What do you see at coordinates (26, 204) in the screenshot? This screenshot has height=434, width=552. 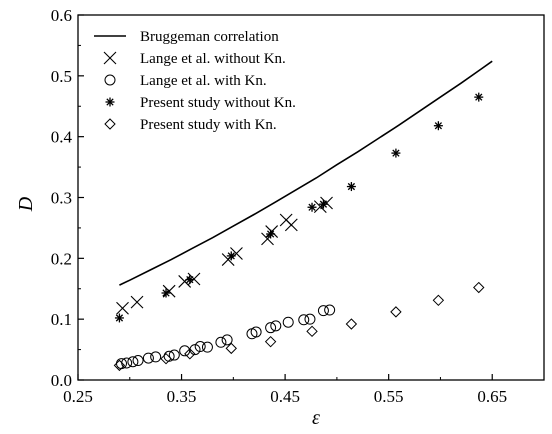 I see `y-axis-title: D` at bounding box center [26, 204].